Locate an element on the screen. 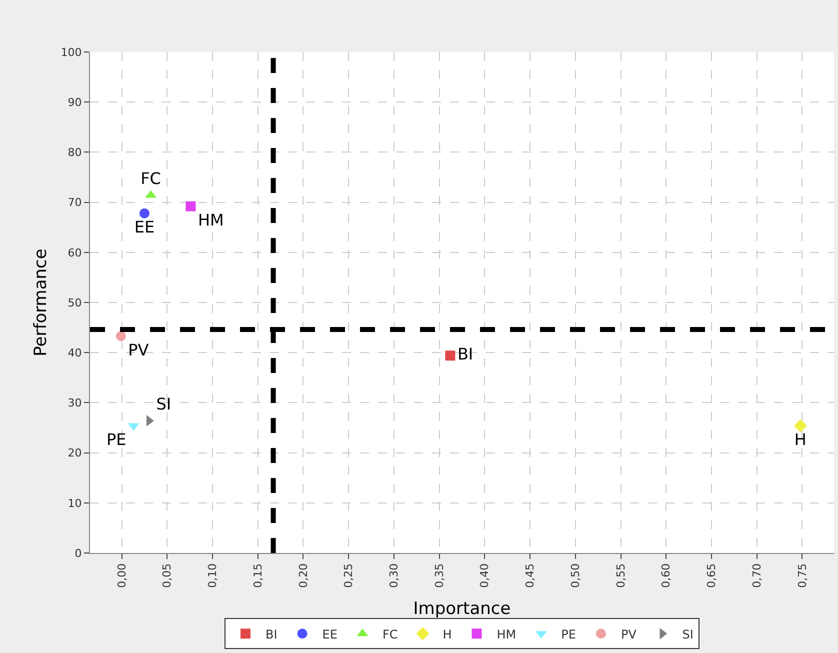 The height and width of the screenshot is (653, 838). legend-label: EE is located at coordinates (330, 634).